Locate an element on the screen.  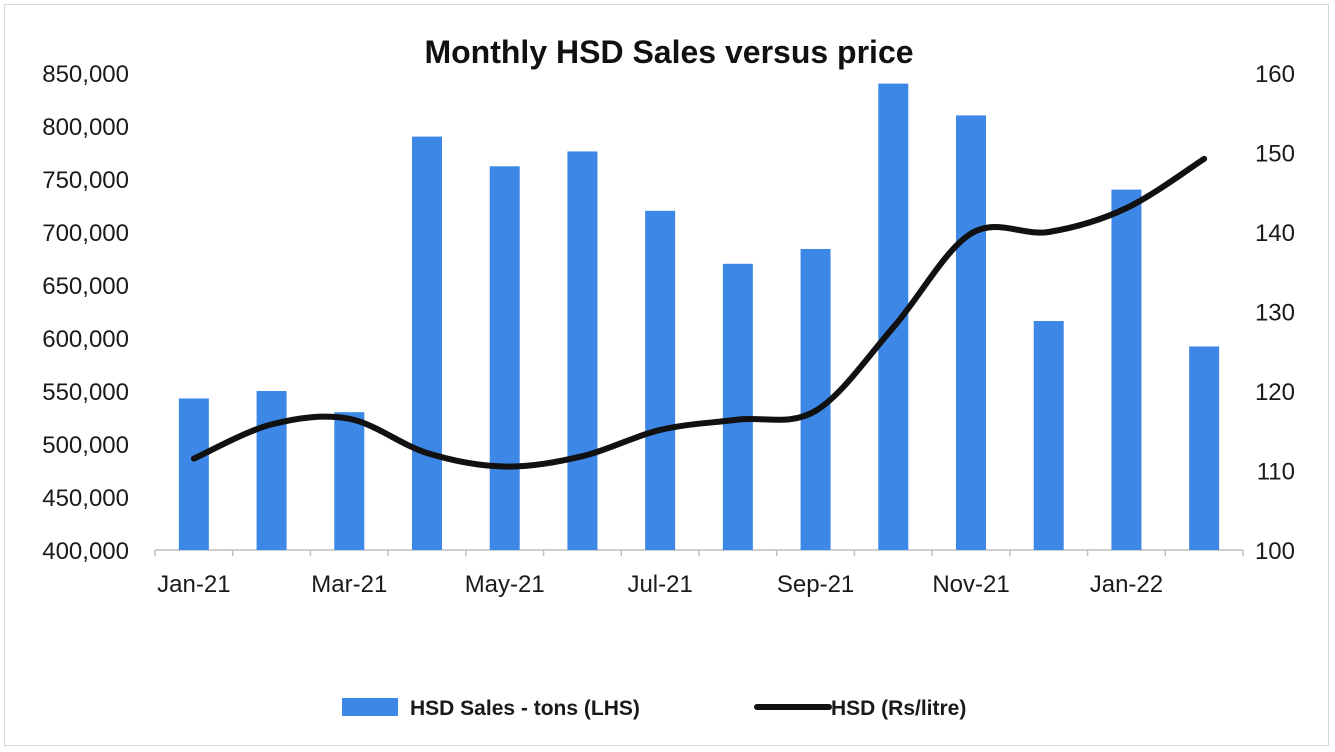
left-y-tick-label: 800,000 is located at coordinates (85, 127).